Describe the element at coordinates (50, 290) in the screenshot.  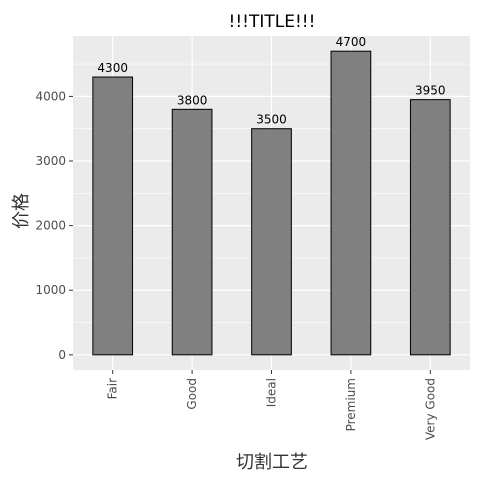
I see `y-tick-label: 1000` at that location.